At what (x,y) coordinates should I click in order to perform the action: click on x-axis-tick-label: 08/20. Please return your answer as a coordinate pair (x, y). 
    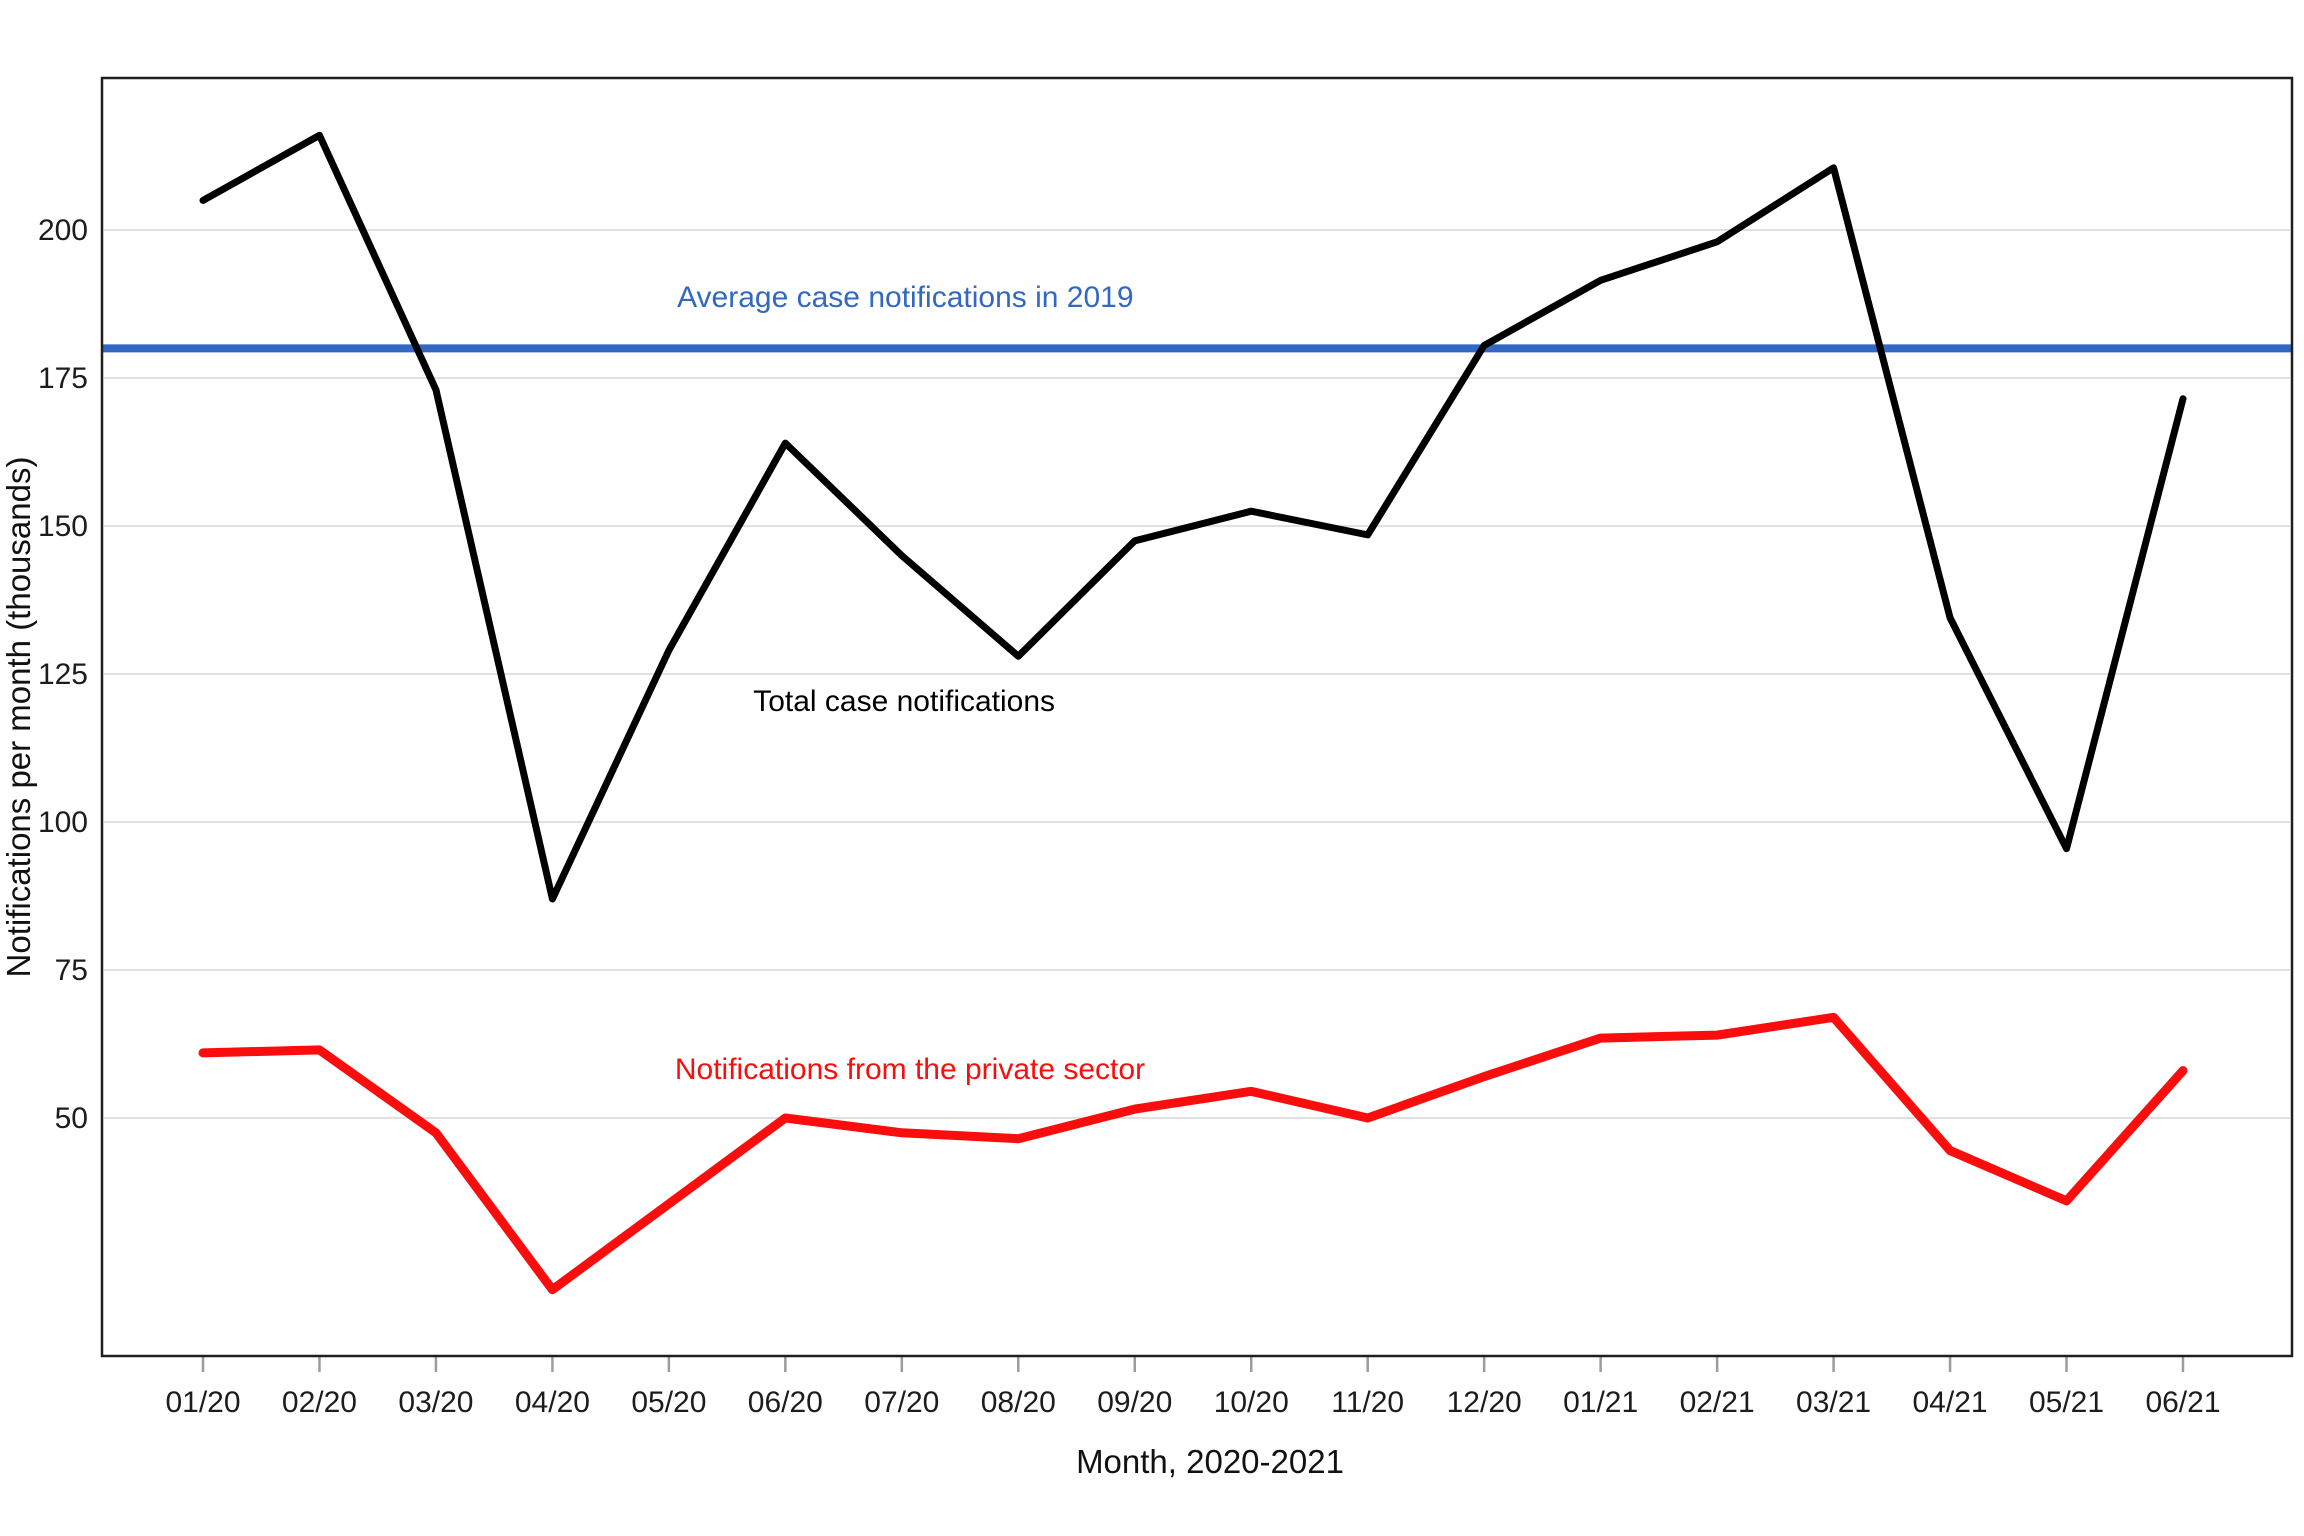
    Looking at the image, I should click on (1018, 1402).